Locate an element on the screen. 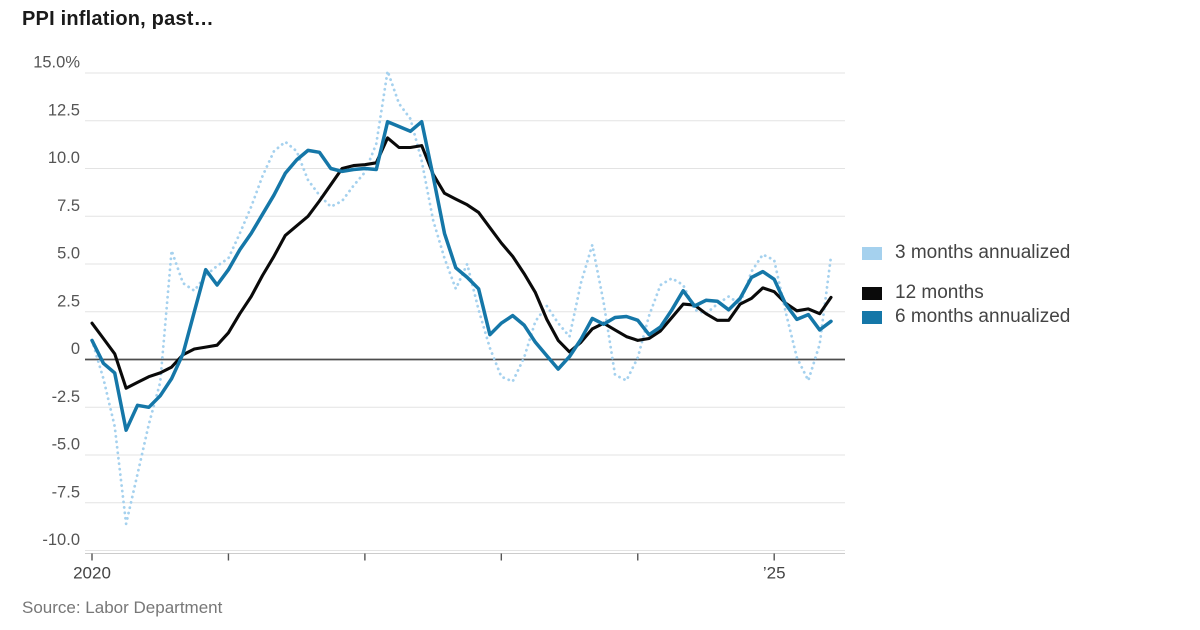  legend-label: 3 months annualized is located at coordinates (983, 252).